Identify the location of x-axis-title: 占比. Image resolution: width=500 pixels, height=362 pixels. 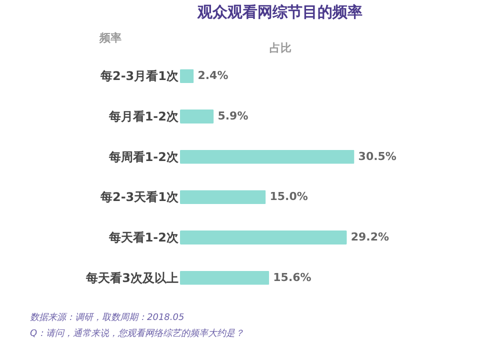
(281, 48).